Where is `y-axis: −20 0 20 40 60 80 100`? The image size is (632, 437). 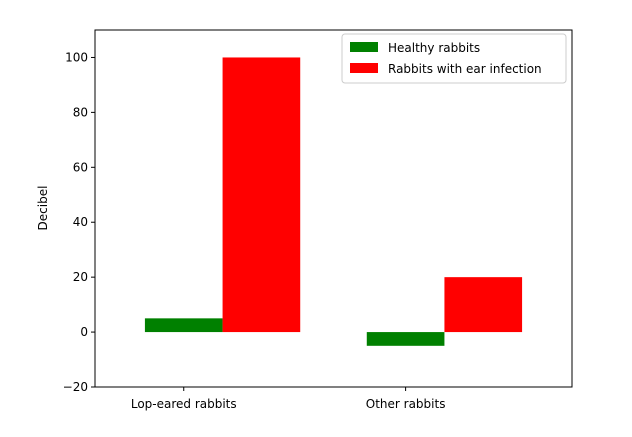 y-axis: −20 0 20 40 60 80 100 is located at coordinates (79, 222).